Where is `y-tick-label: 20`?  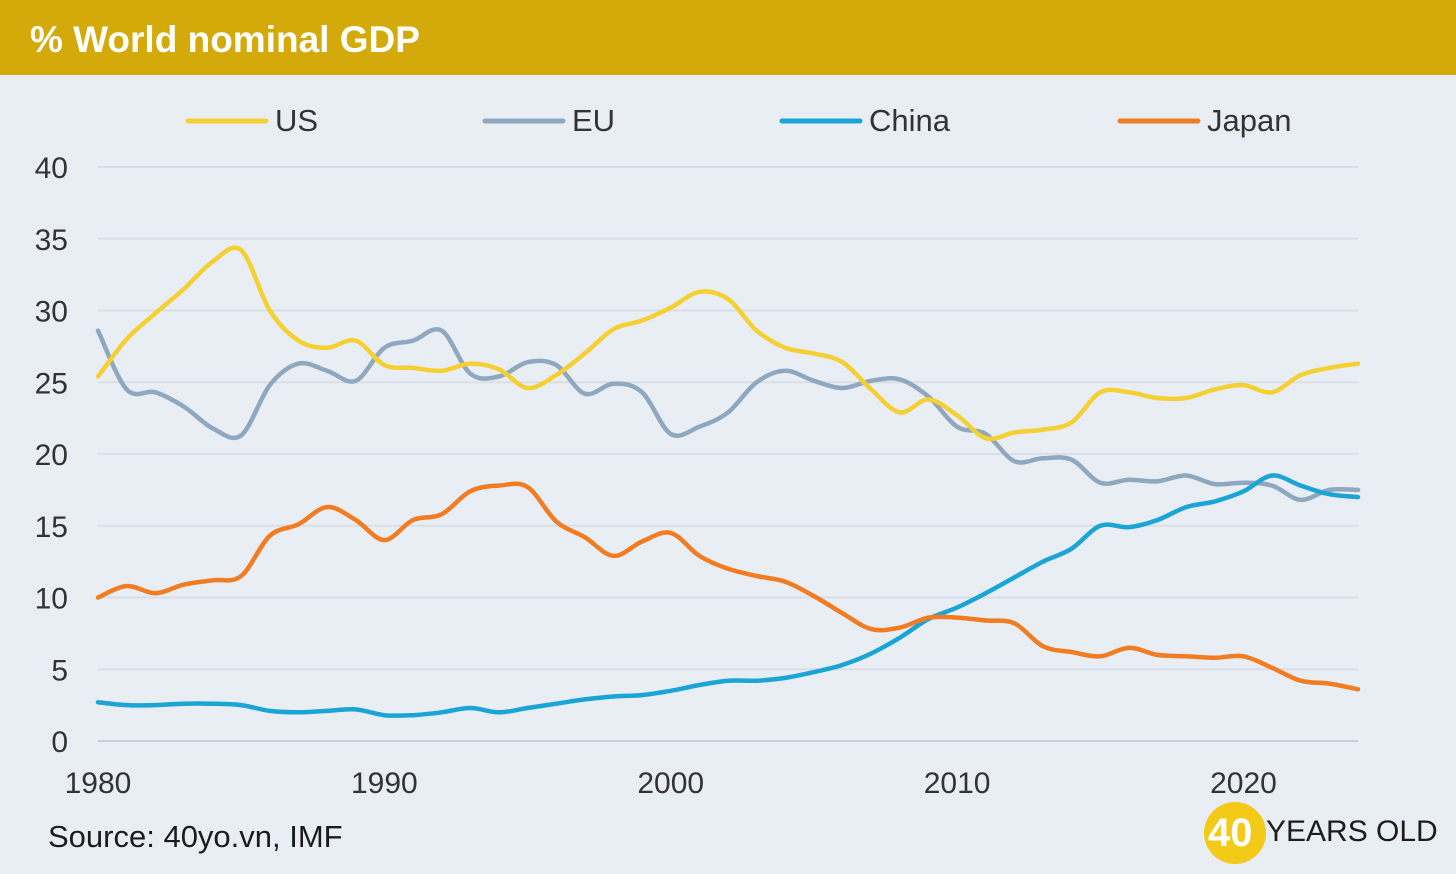 y-tick-label: 20 is located at coordinates (51, 455).